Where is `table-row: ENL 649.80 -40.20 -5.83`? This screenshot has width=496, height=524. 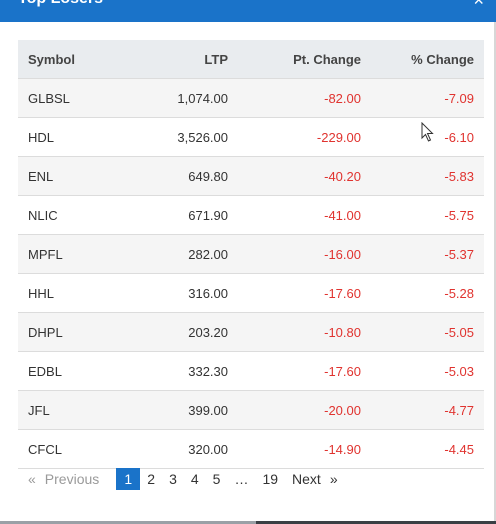
table-row: ENL 649.80 -40.20 -5.83 is located at coordinates (251, 176).